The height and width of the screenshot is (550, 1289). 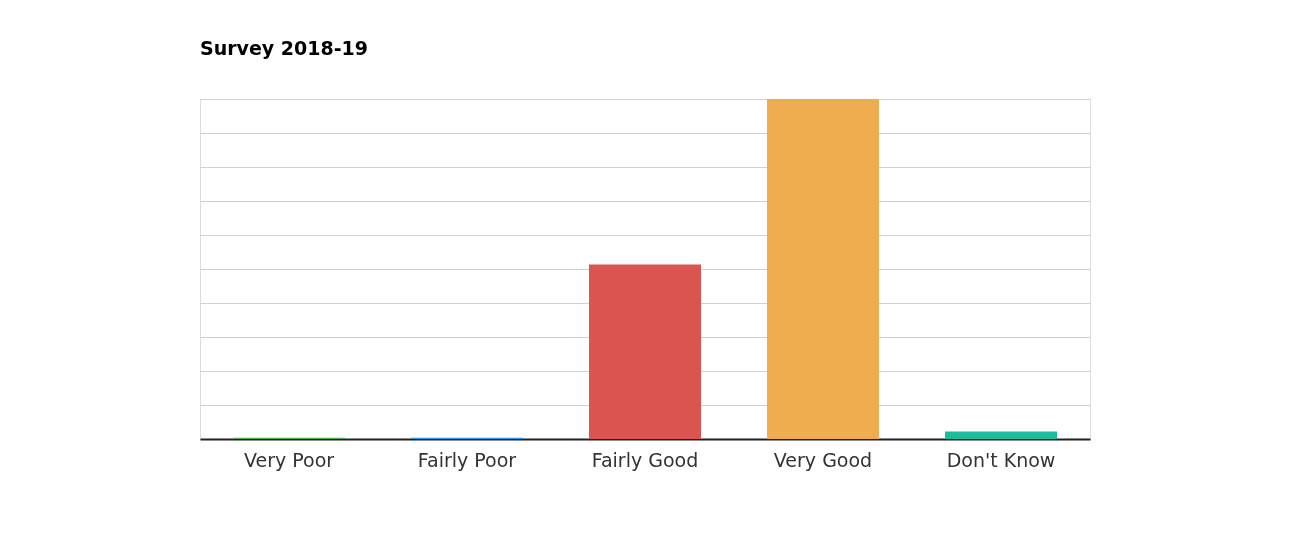 I want to click on x-tick-label: Fairly Poor, so click(x=467, y=459).